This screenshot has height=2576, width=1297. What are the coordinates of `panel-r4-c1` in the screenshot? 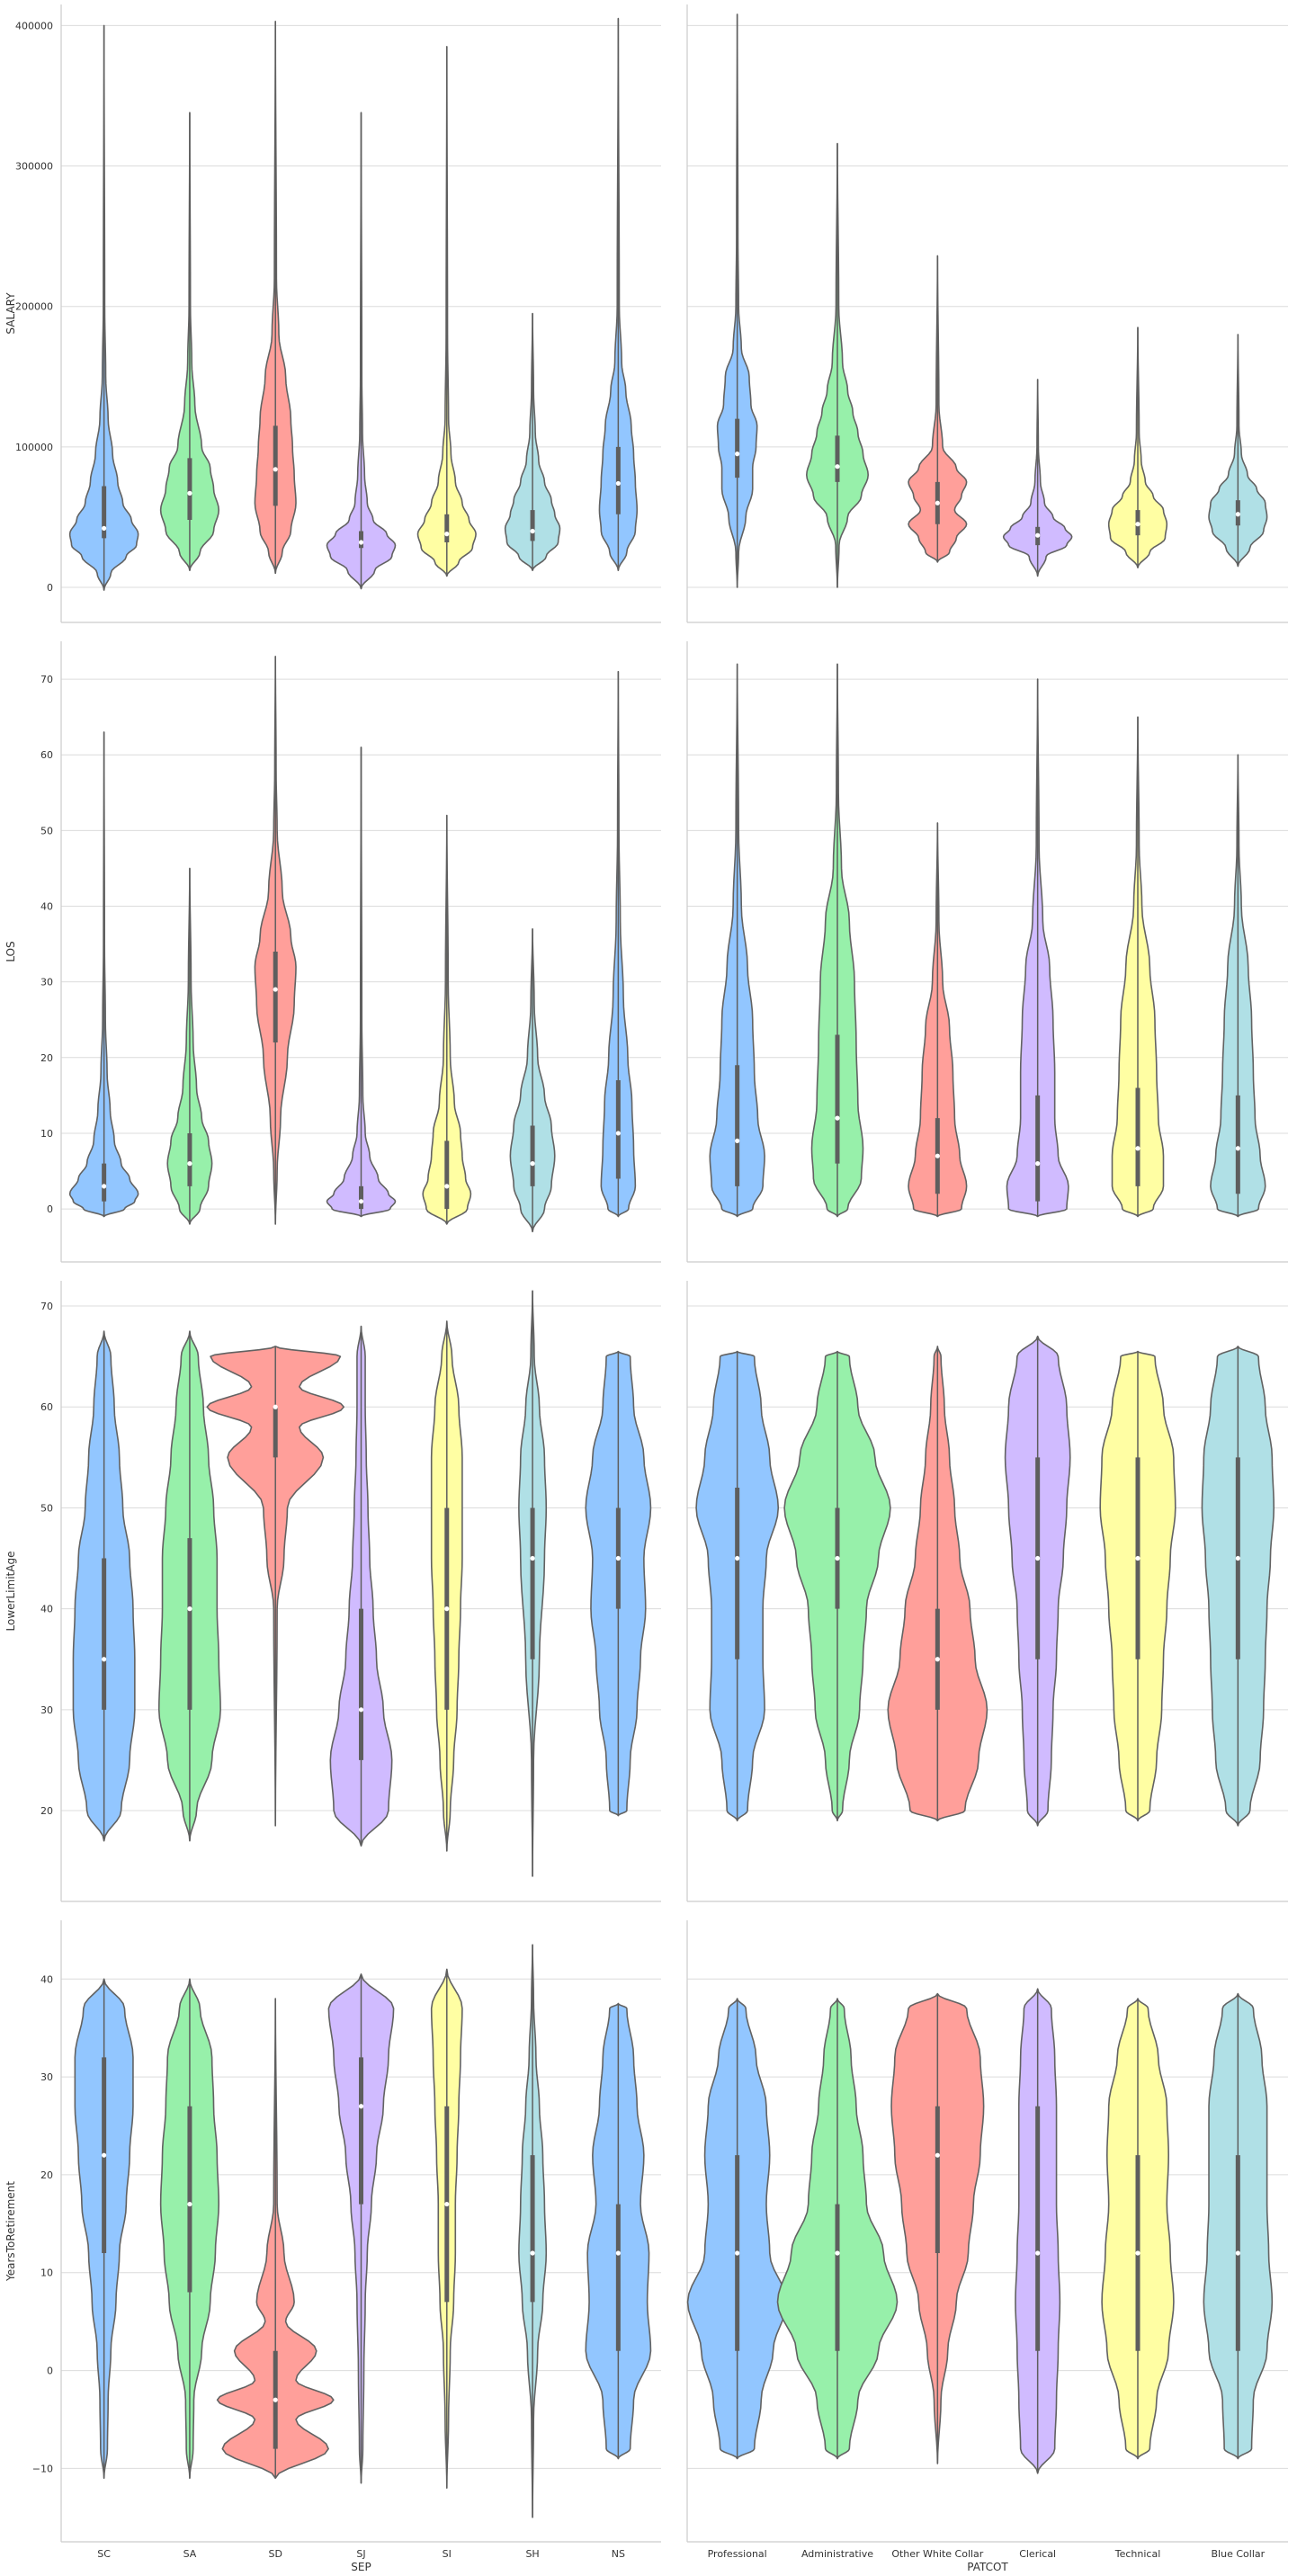 It's located at (360, 2231).